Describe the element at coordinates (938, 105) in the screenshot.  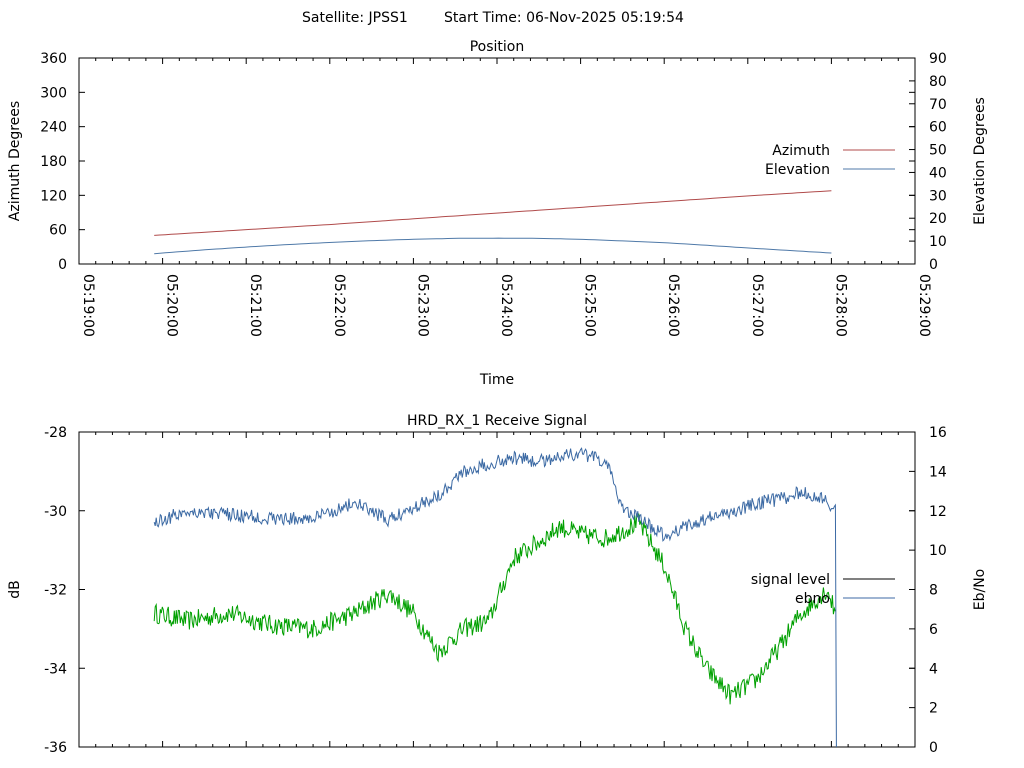
I see `y2-tick-label: 70` at that location.